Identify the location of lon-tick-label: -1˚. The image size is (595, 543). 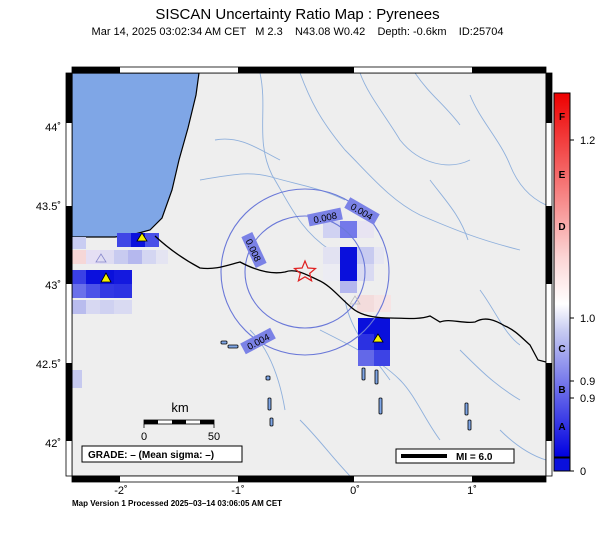
(237, 491).